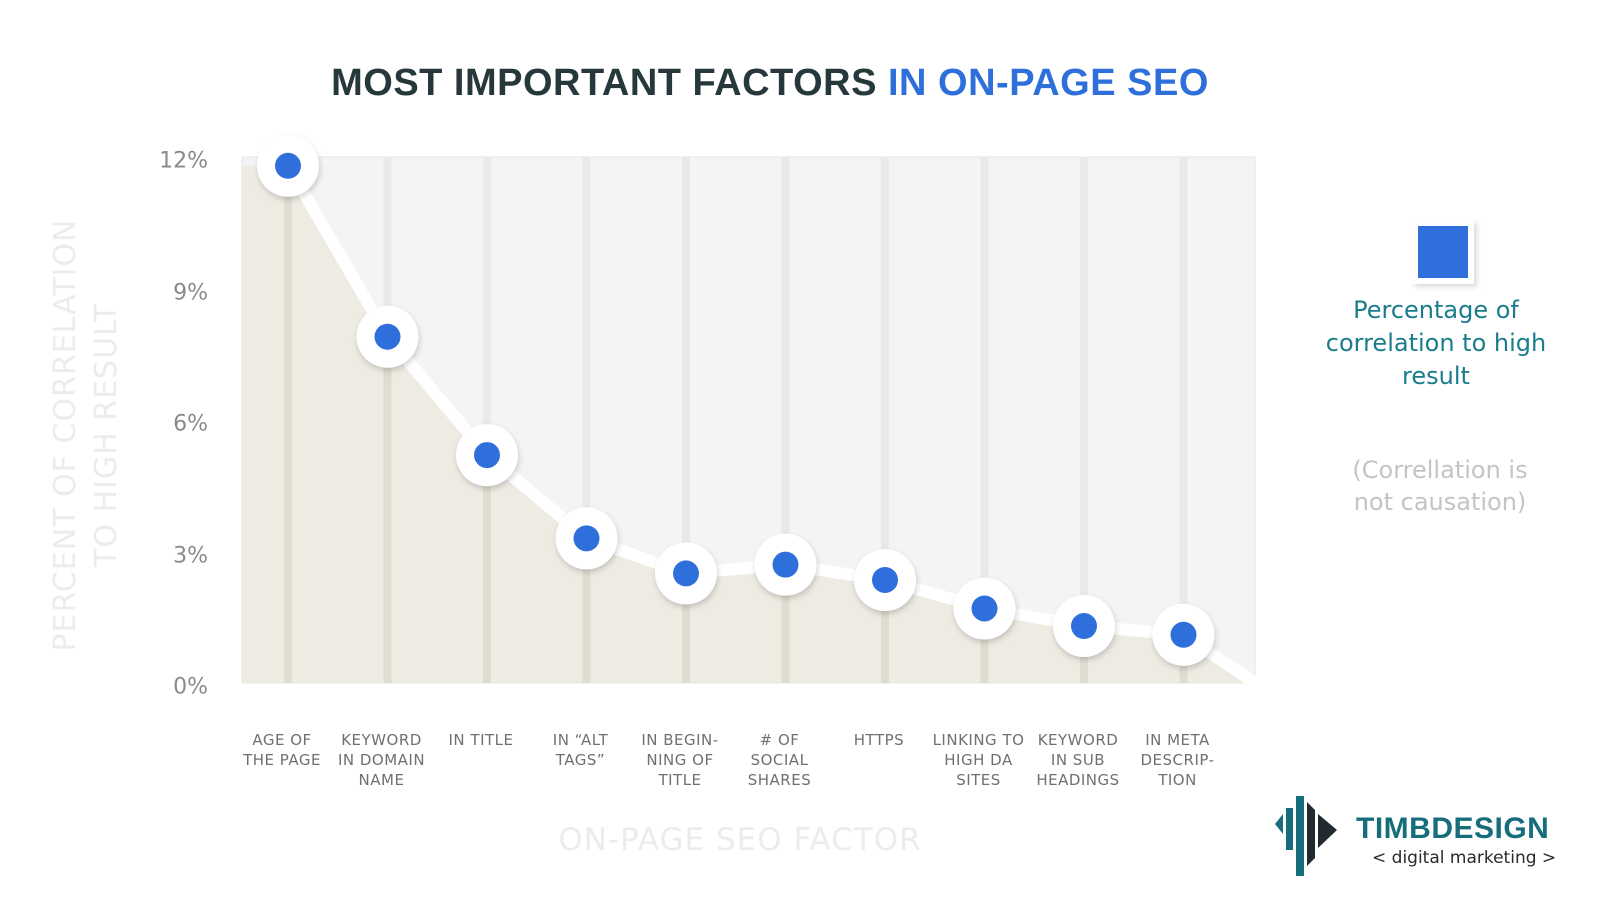 This screenshot has height=900, width=1600. What do you see at coordinates (879, 740) in the screenshot?
I see `x-category-label: HTTPS` at bounding box center [879, 740].